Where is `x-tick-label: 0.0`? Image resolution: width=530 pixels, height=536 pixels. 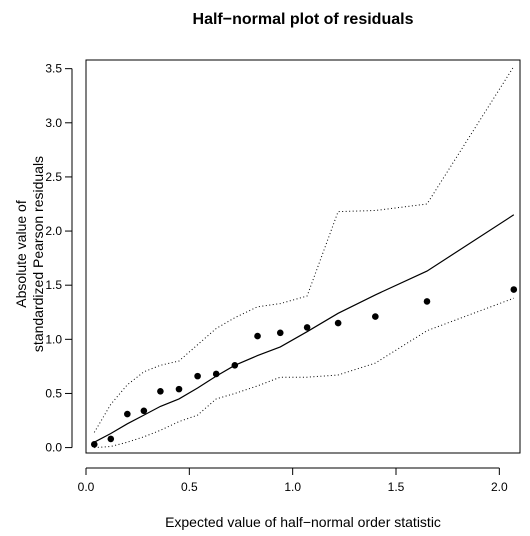 x-tick-label: 0.0 is located at coordinates (86, 487).